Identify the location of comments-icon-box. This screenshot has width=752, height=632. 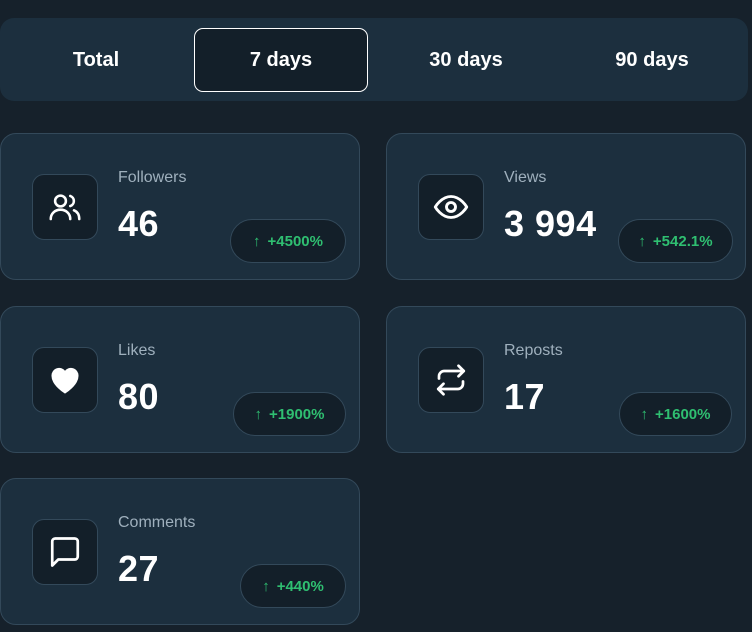
(65, 552).